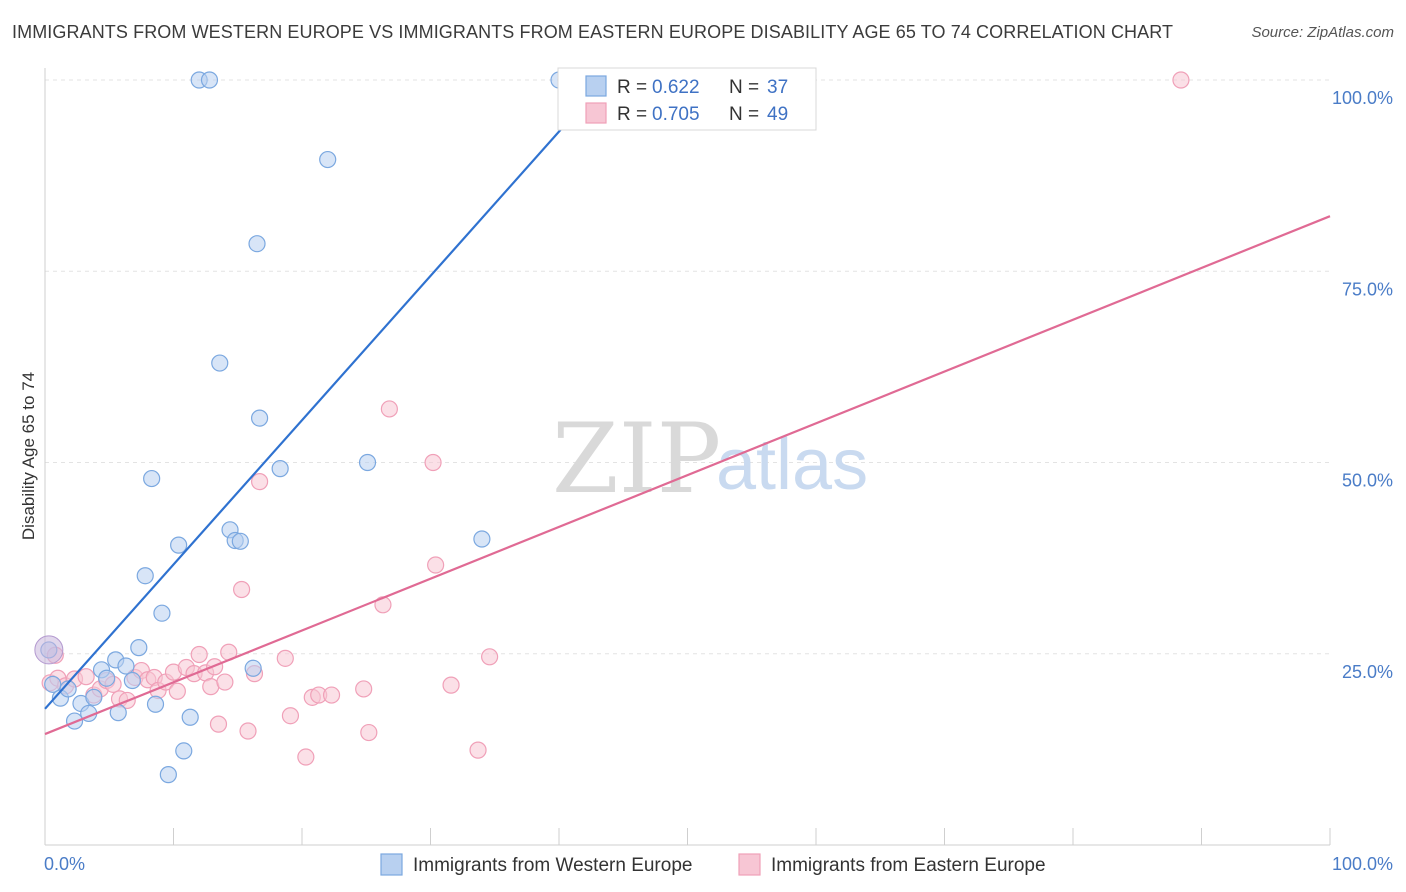  Describe the element at coordinates (552, 865) in the screenshot. I see `bottom-legend-western-label: Immigrants from Western Europe` at that location.